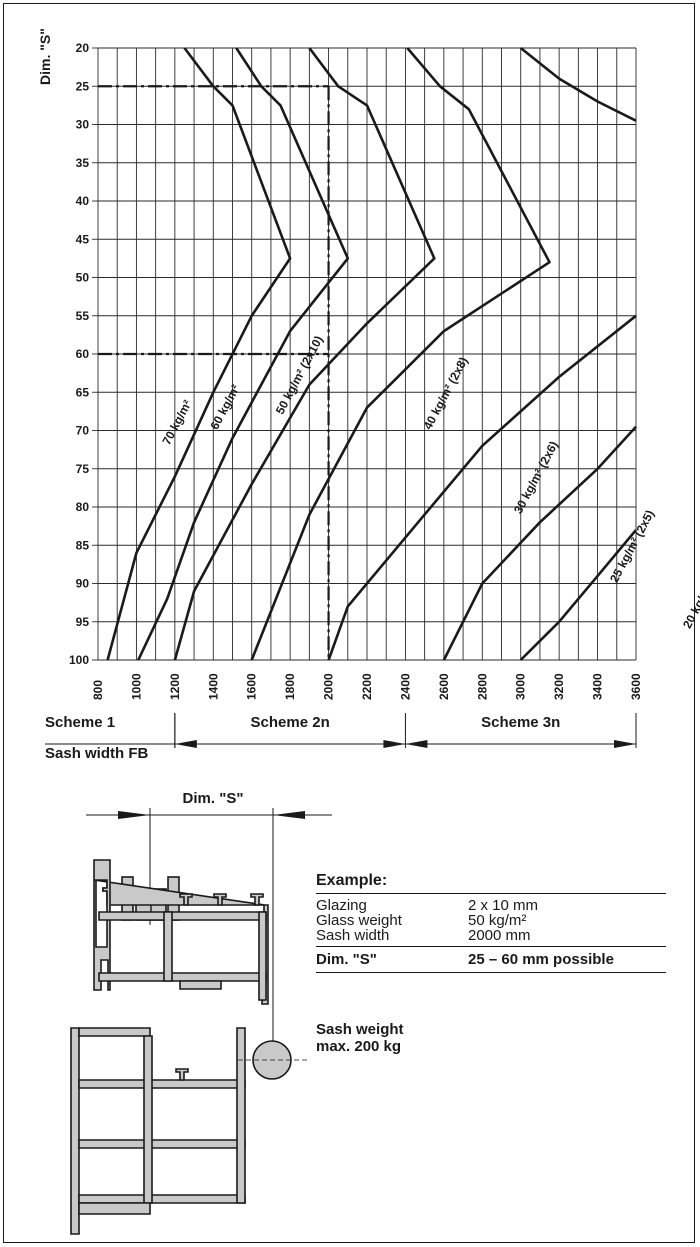 The height and width of the screenshot is (1247, 700). What do you see at coordinates (162, 1144) in the screenshot?
I see `frame-chamber-bottom` at bounding box center [162, 1144].